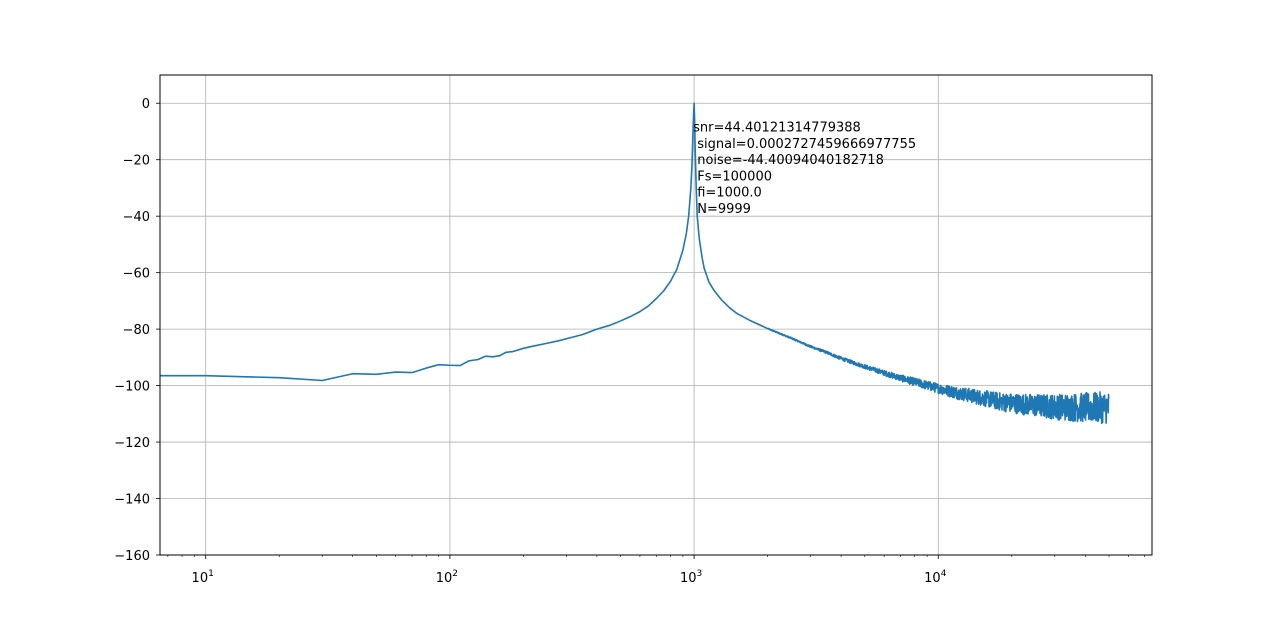 Image resolution: width=1280 pixels, height=624 pixels. I want to click on y-axis: 0 −20 −40 −60 −80 −100 −120 −140 −160, so click(137, 330).